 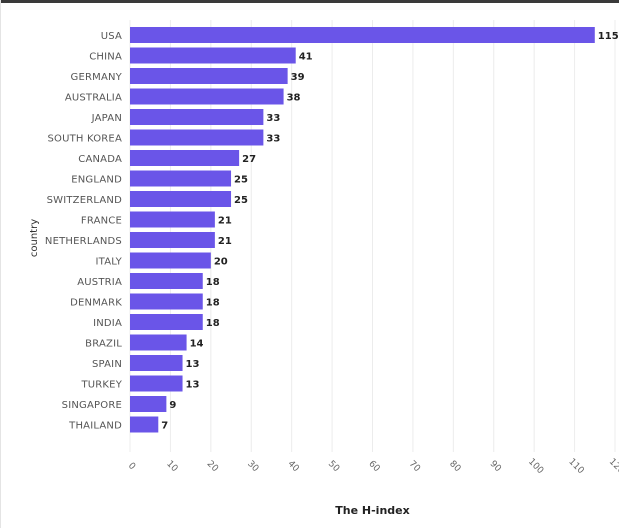 What do you see at coordinates (333, 466) in the screenshot?
I see `x-tick-label: 50` at bounding box center [333, 466].